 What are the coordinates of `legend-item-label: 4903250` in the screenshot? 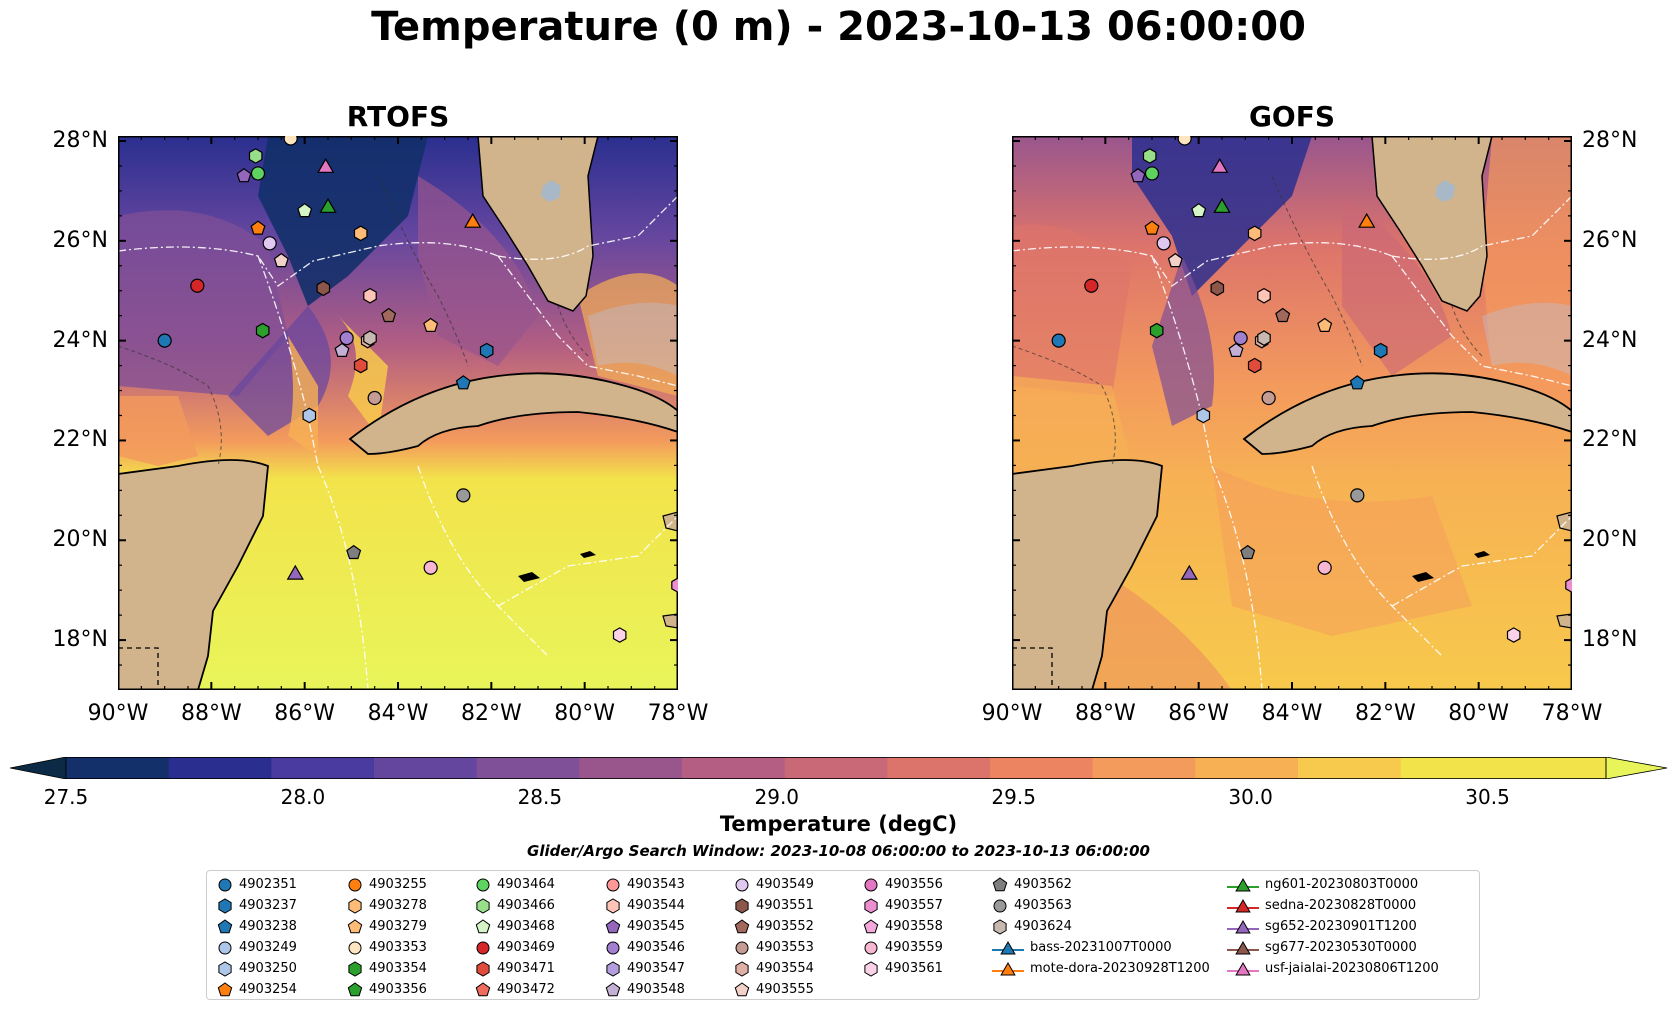 It's located at (268, 968).